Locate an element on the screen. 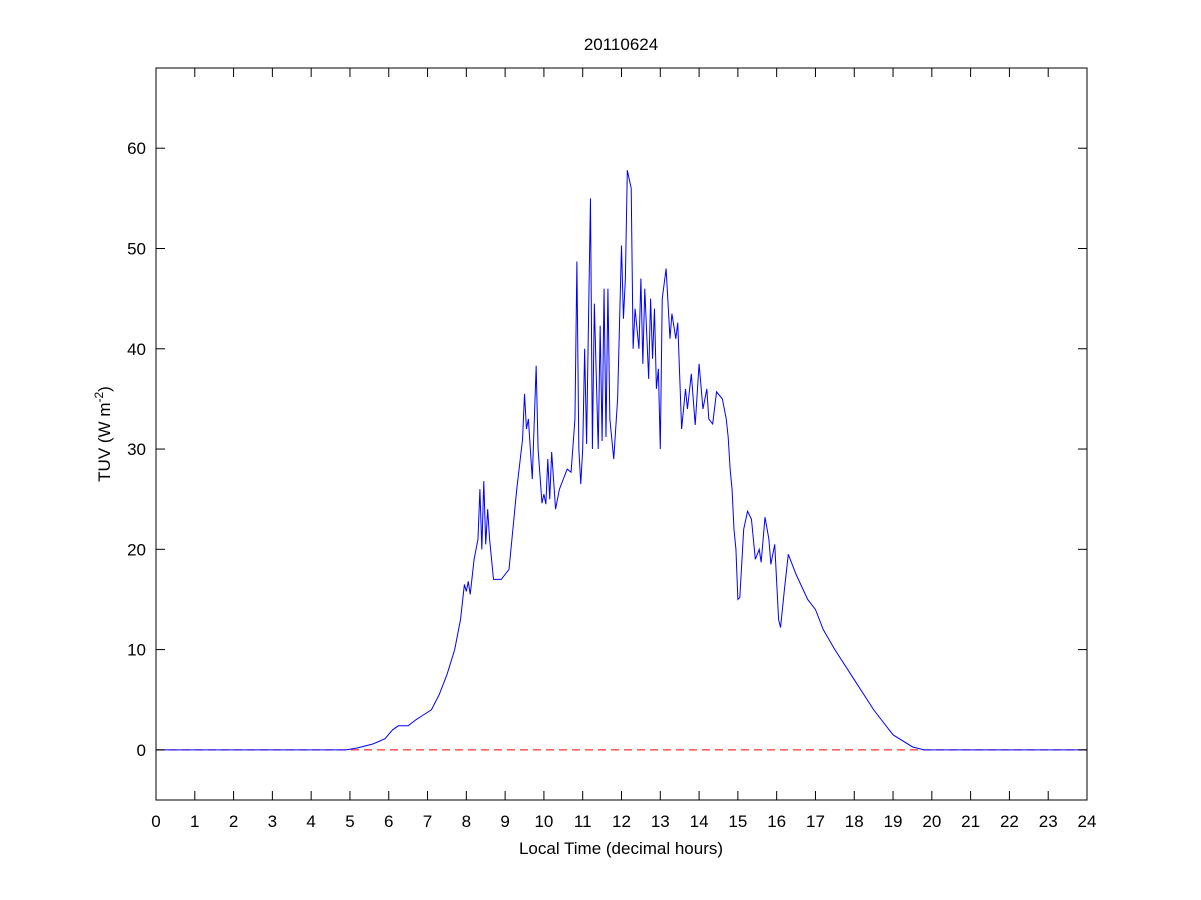  y-tick-label: 60 is located at coordinates (136, 148).